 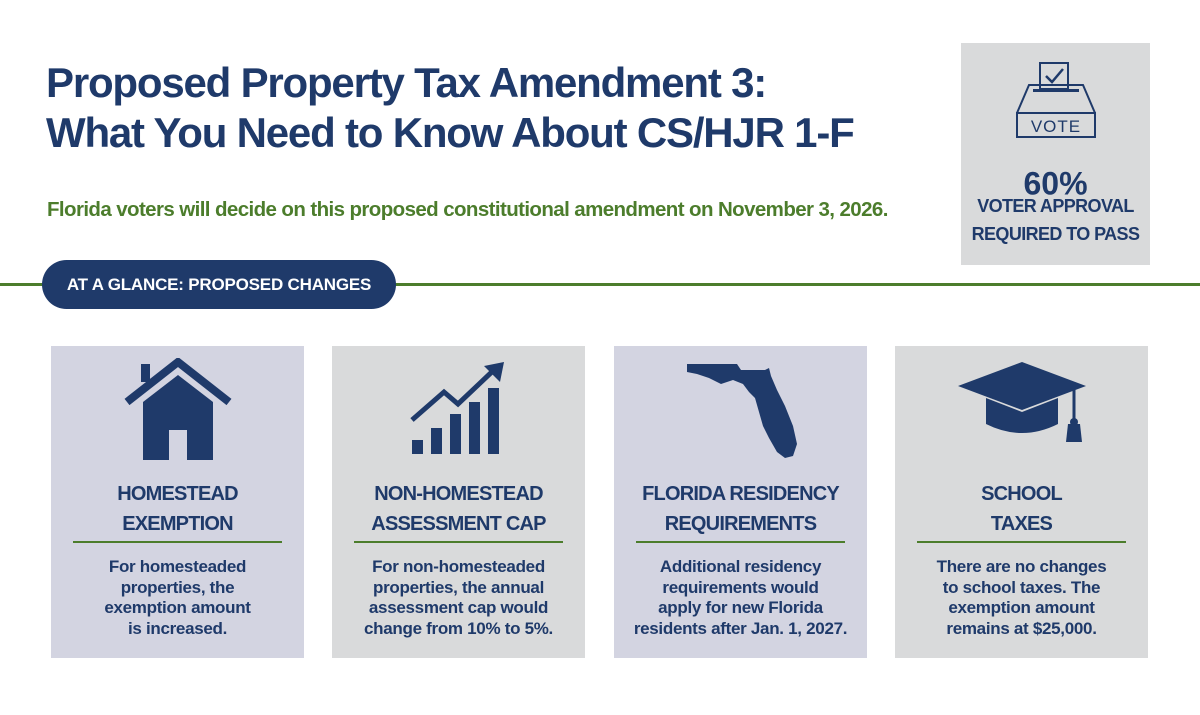 I want to click on card-desc-emphasis: no changes, so click(x=1060, y=566).